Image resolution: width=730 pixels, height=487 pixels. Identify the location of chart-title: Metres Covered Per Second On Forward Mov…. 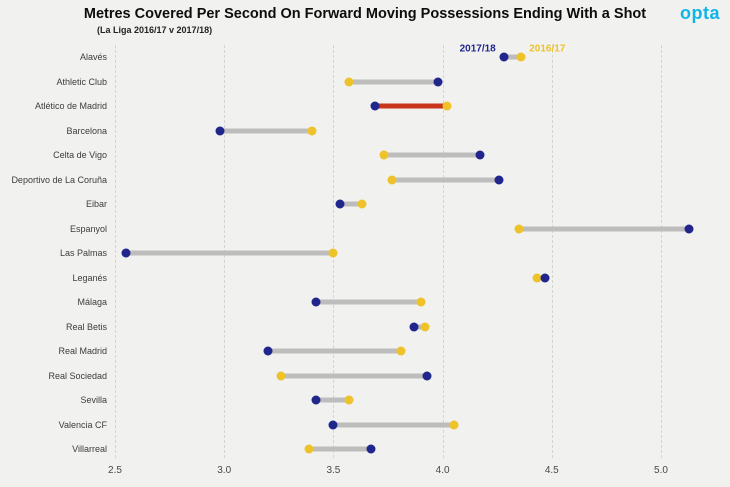
(365, 14).